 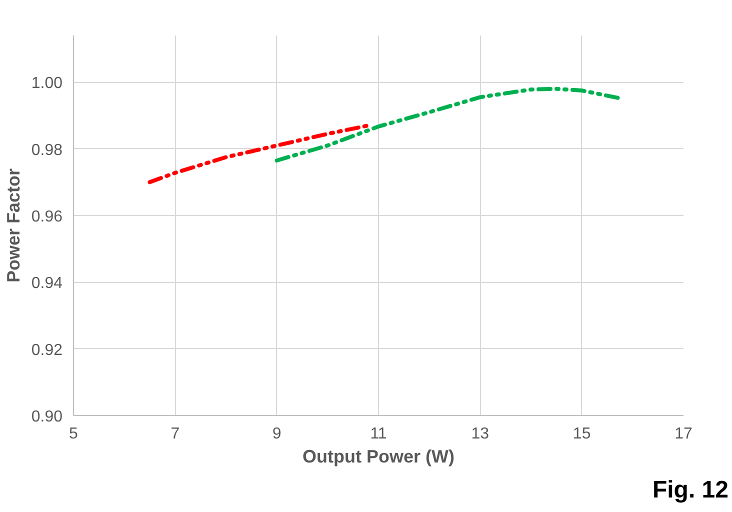 I want to click on caption: Fig. 12, so click(x=690, y=490).